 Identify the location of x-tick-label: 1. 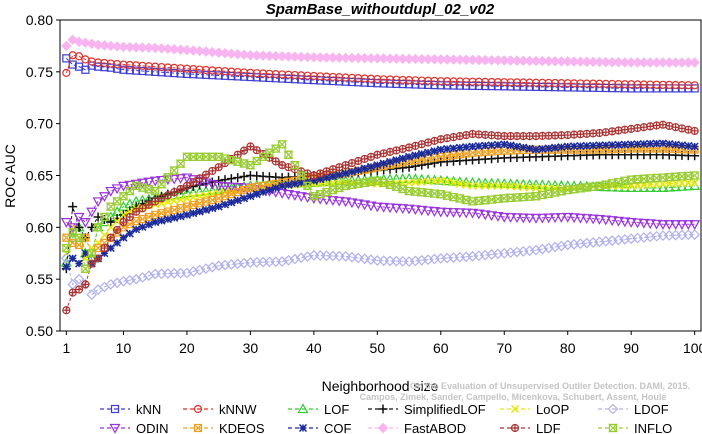
(66, 348).